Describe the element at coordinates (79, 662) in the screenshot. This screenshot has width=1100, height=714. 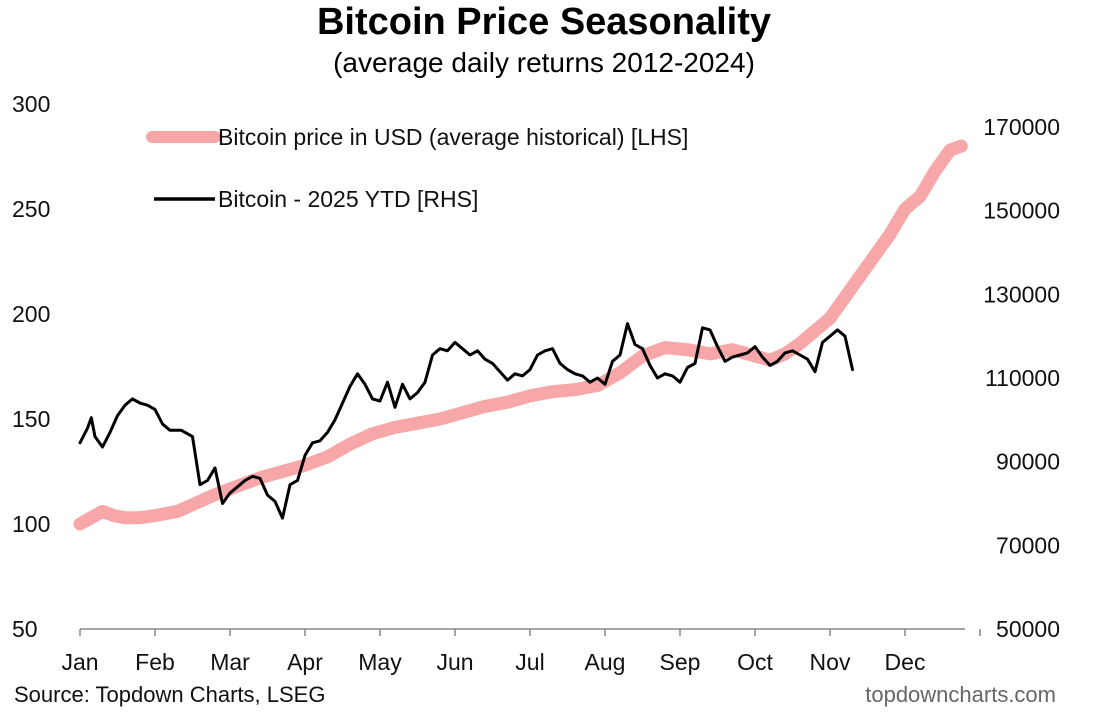
I see `x-tick-label: Jan` at that location.